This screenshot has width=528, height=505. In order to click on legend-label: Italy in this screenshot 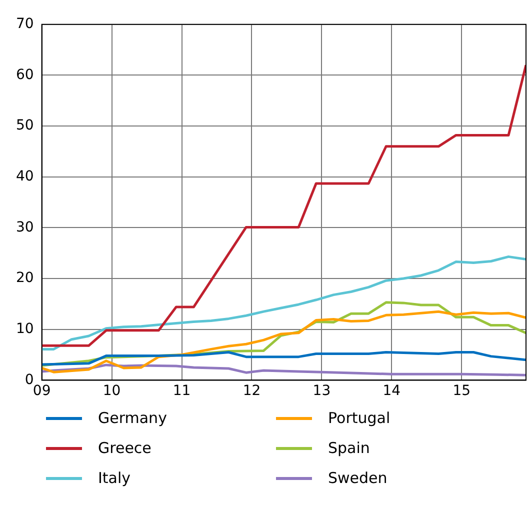, I will do `click(114, 478)`.